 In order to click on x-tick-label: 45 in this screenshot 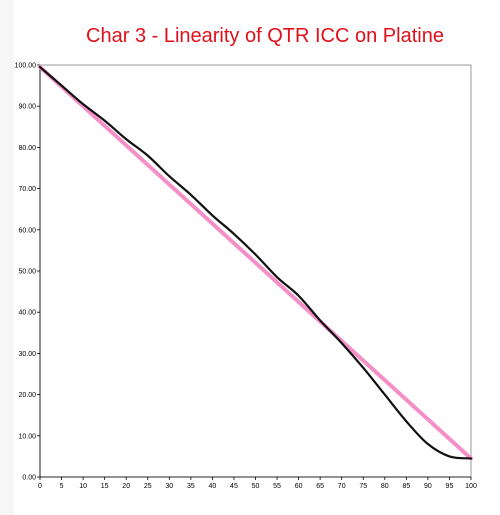, I will do `click(234, 486)`.